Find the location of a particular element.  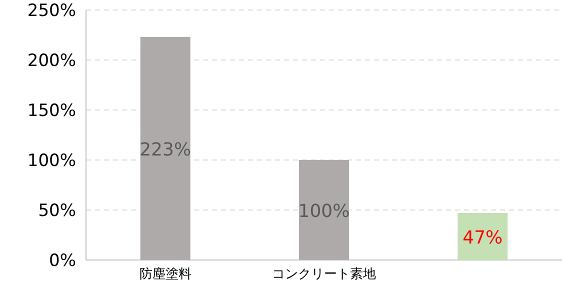

data-label: 47% is located at coordinates (482, 238).